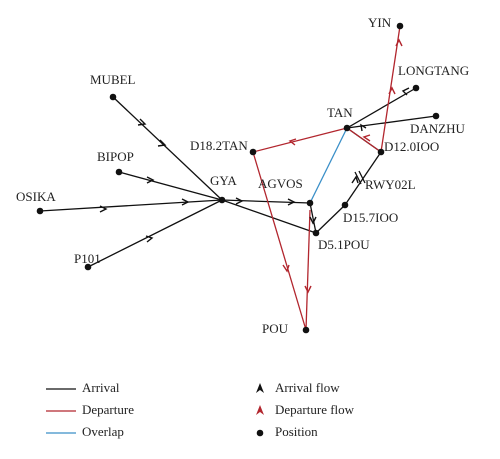  Describe the element at coordinates (115, 156) in the screenshot. I see `node-label: BIPOP` at that location.